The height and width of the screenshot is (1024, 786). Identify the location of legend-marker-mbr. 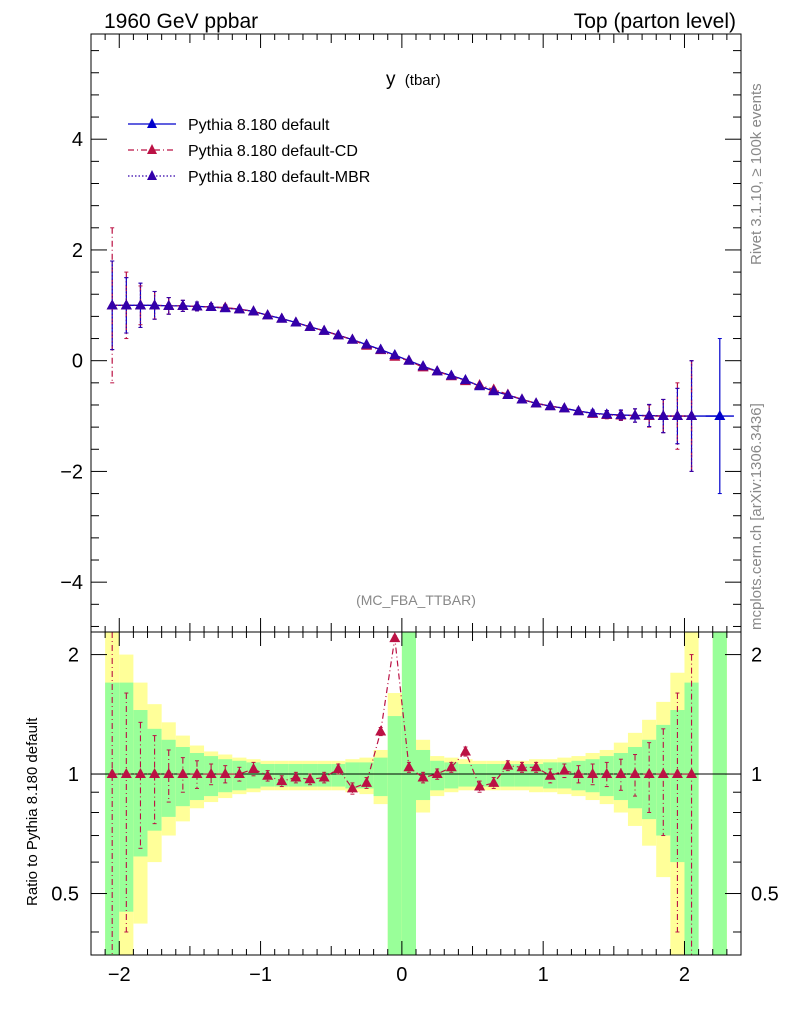
(152, 175).